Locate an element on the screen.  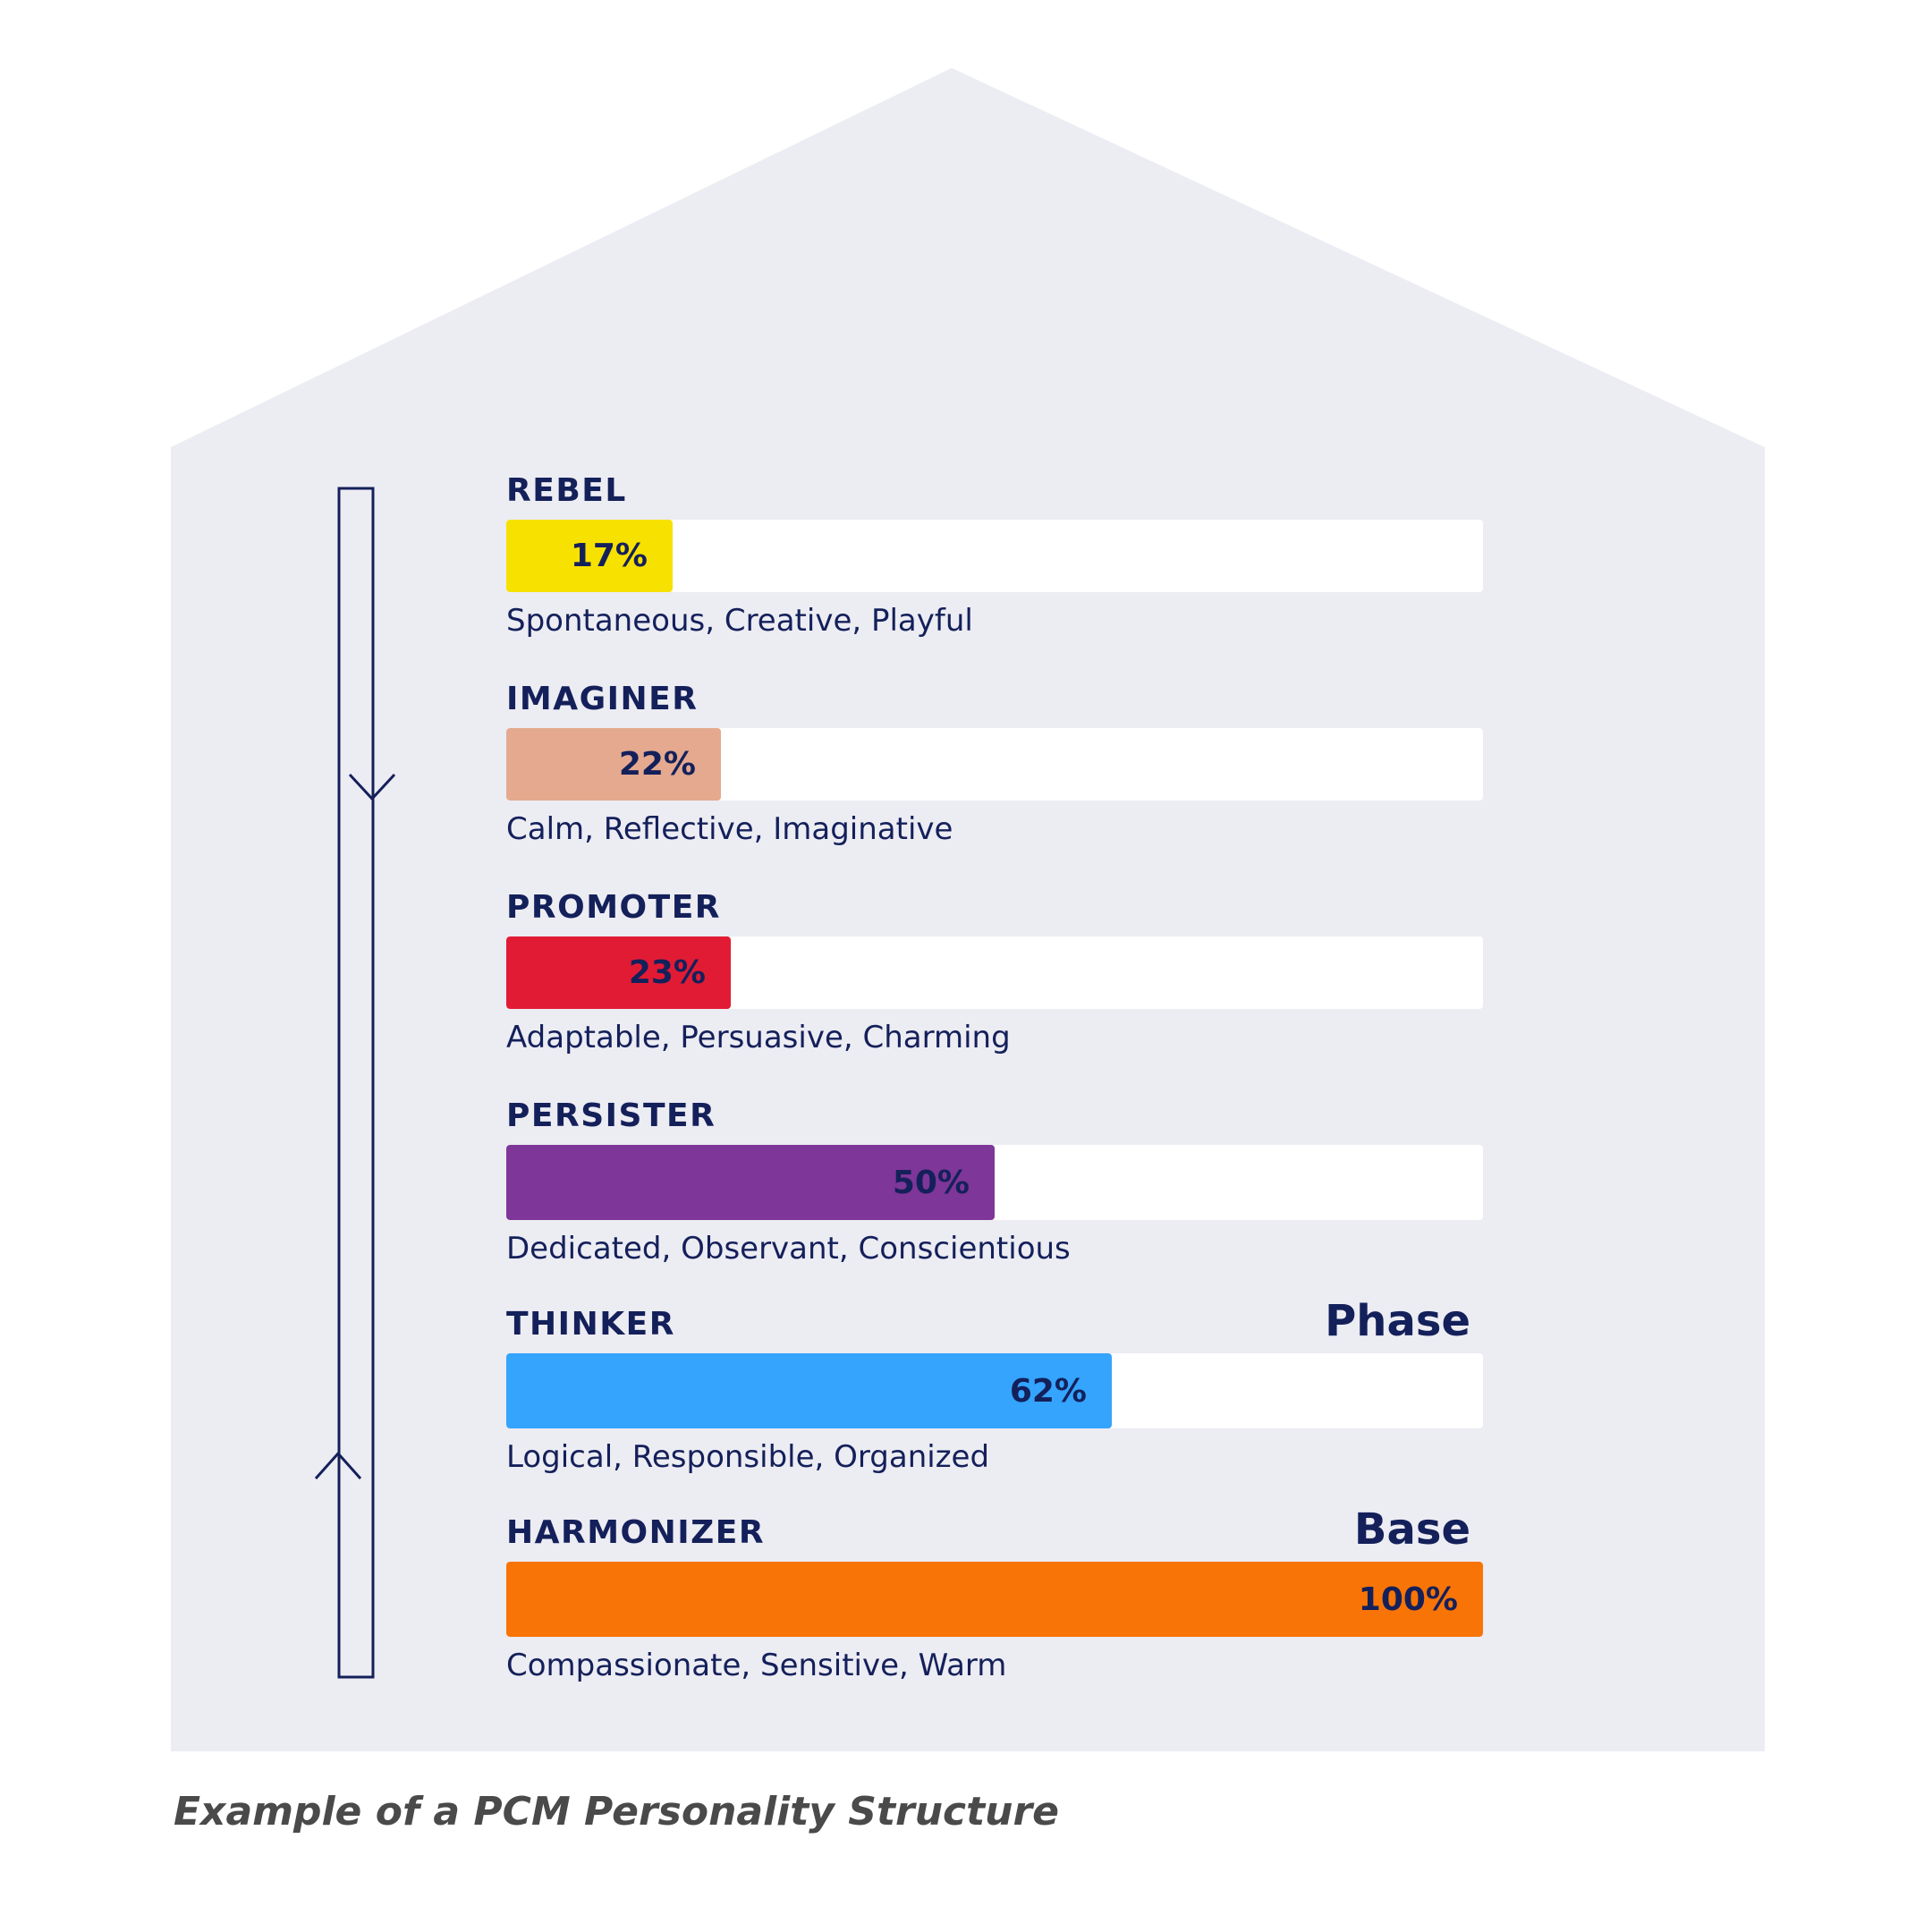
bar-track: 50% is located at coordinates (994, 1182).